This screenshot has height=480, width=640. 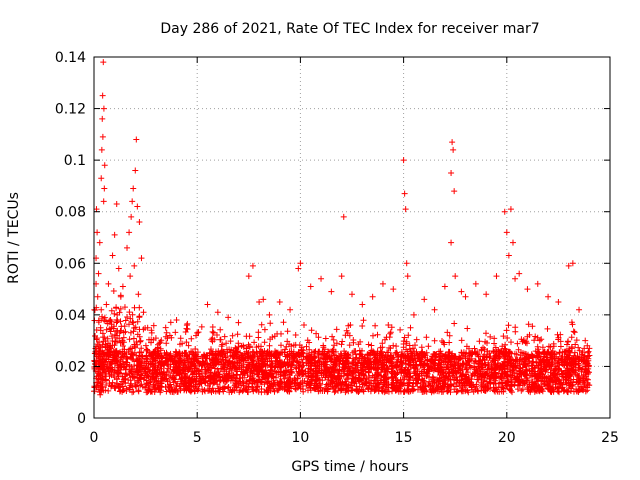 I want to click on y-axis-label: ROTI / TECUs, so click(x=14, y=238).